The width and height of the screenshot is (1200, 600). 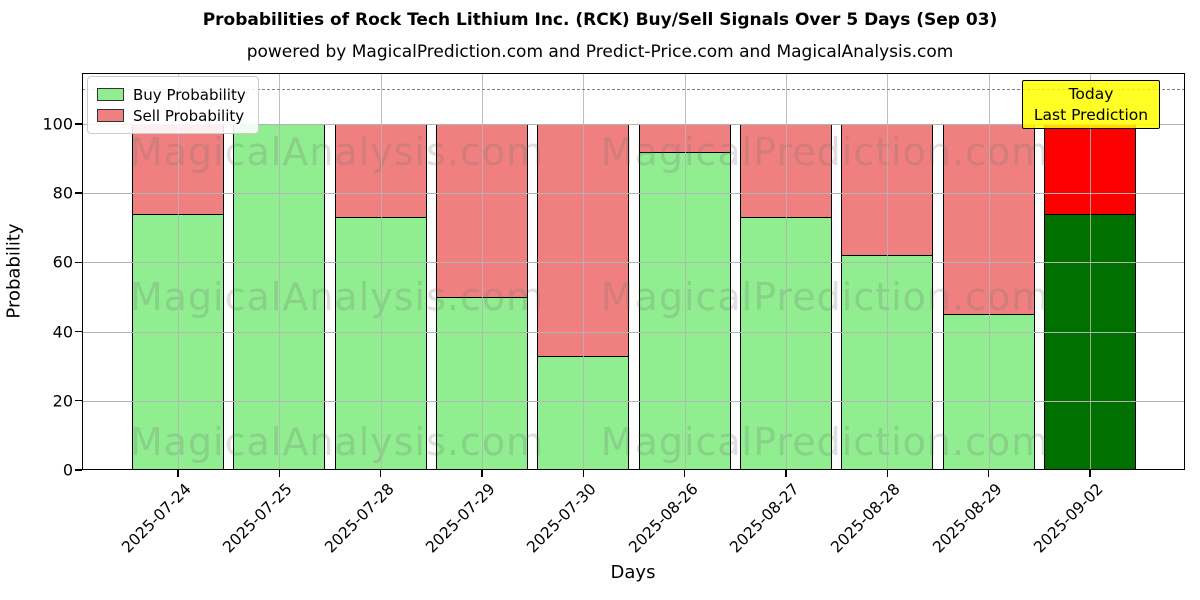 I want to click on x-axis-label: Days, so click(x=633, y=572).